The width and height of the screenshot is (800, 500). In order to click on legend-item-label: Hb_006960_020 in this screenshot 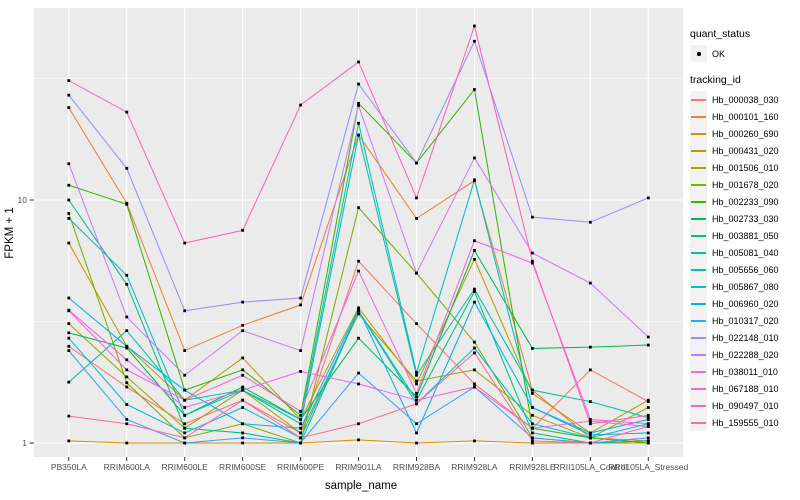, I will do `click(745, 303)`.